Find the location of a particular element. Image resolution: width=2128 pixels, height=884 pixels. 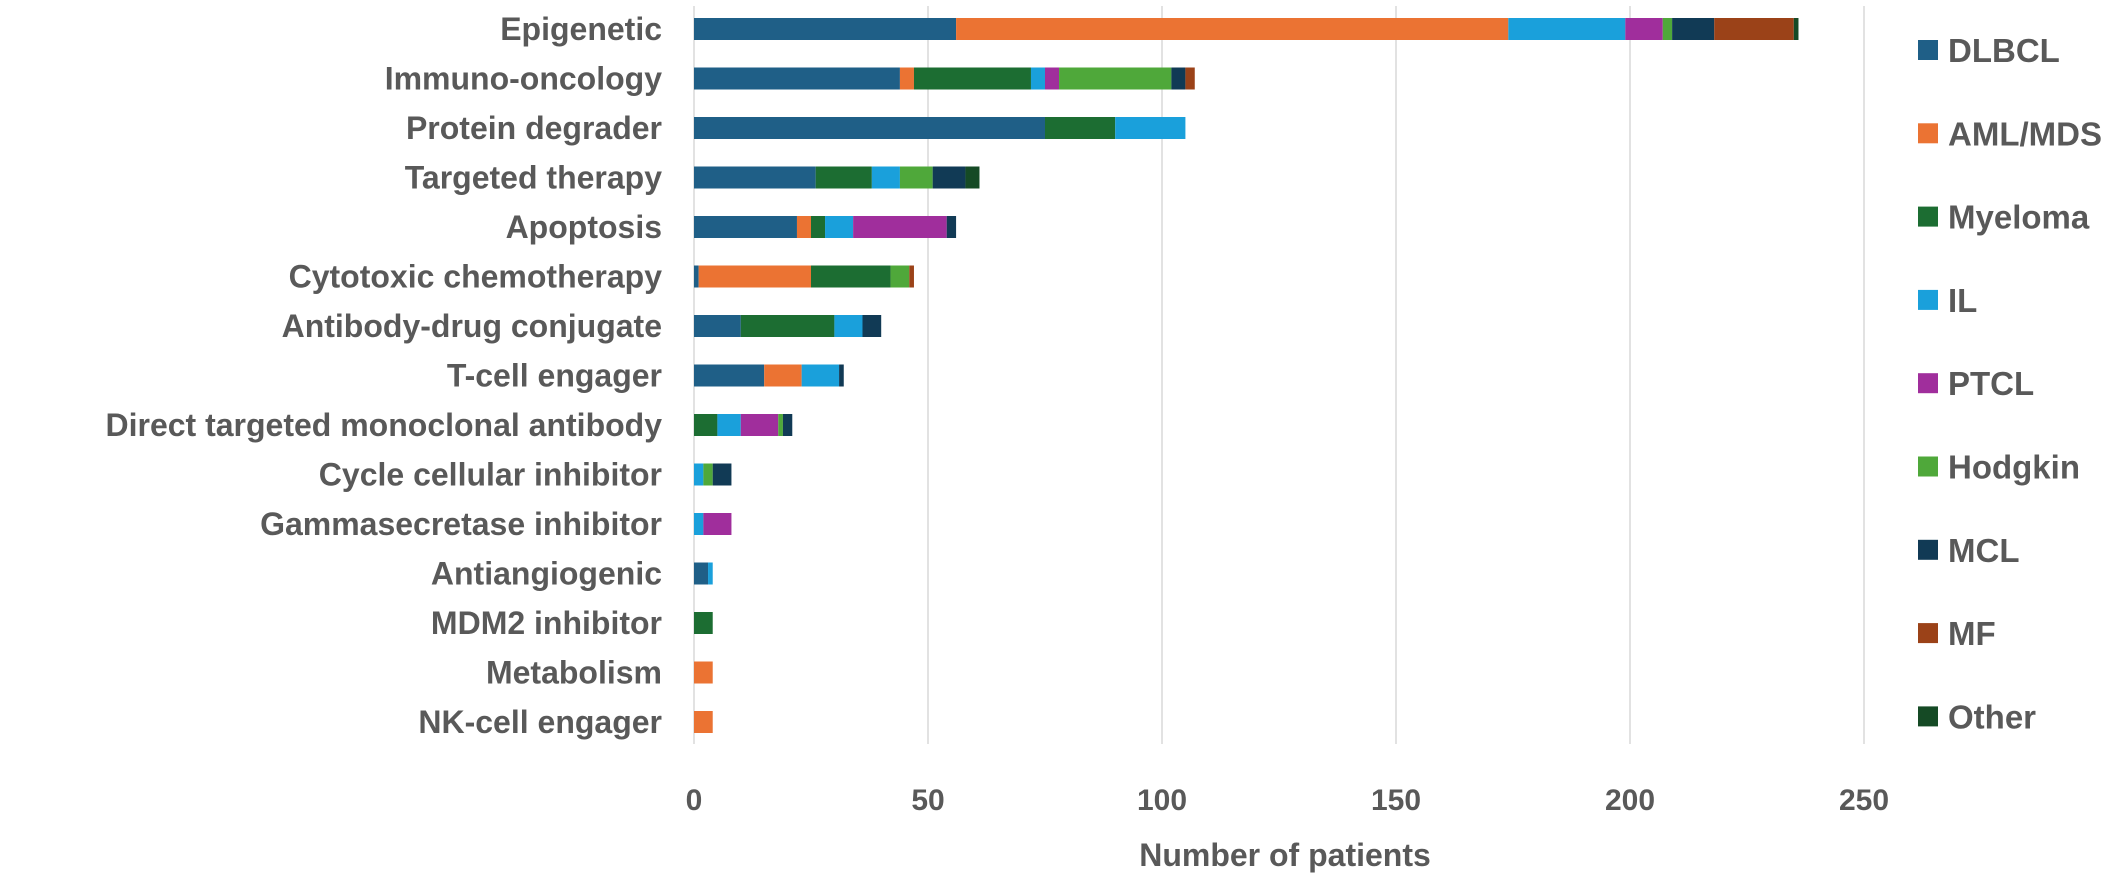

legend-label-myeloma: Myeloma is located at coordinates (2019, 217).